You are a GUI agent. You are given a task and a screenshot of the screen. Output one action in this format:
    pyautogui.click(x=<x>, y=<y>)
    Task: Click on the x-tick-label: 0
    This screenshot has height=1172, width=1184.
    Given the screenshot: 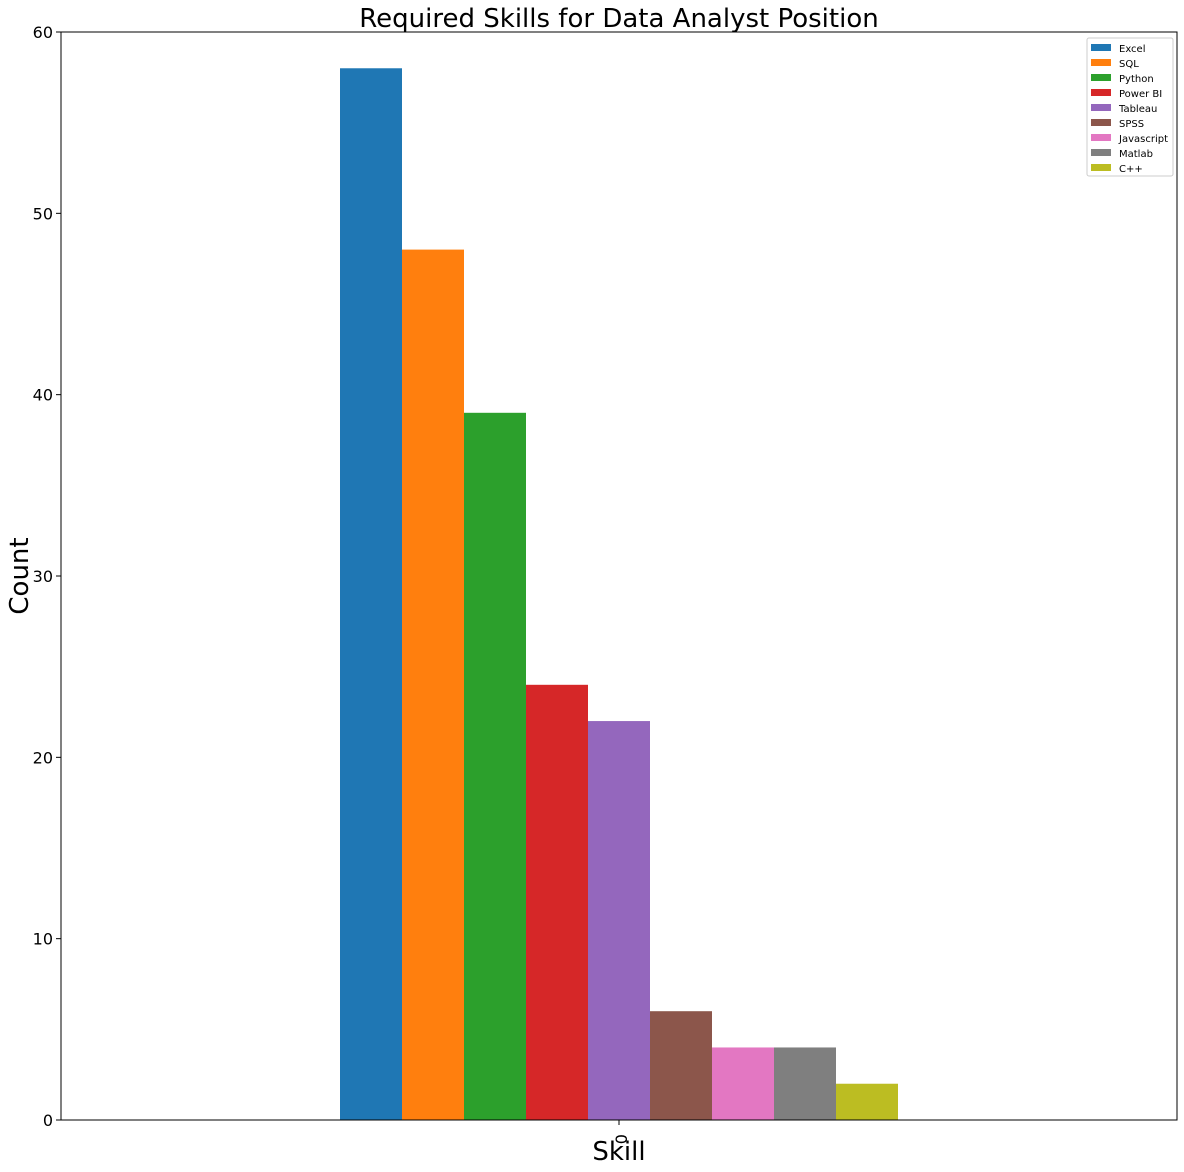 What is the action you would take?
    pyautogui.click(x=621, y=1139)
    